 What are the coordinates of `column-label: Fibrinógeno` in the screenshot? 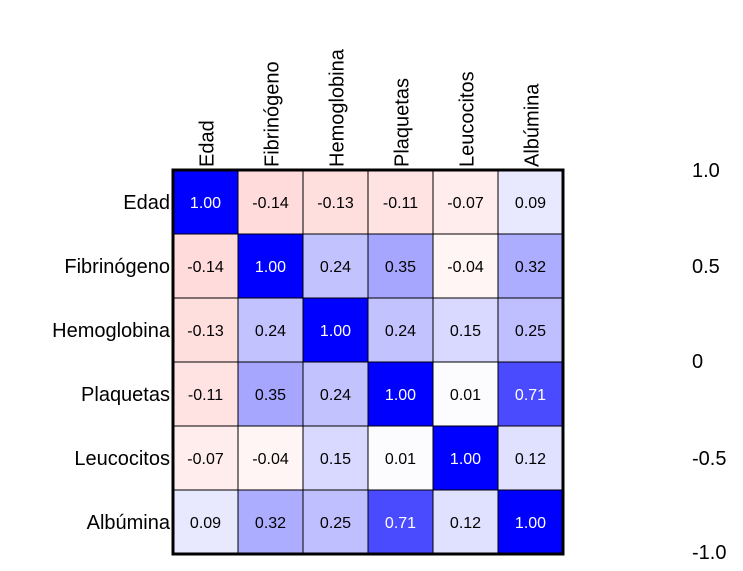 It's located at (273, 114).